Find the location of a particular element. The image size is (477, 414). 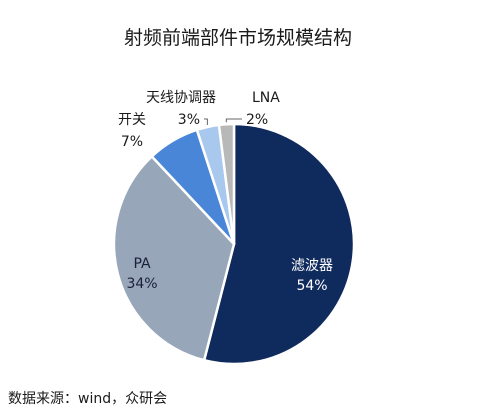

slice-label-name: 天线协调器 is located at coordinates (181, 98).